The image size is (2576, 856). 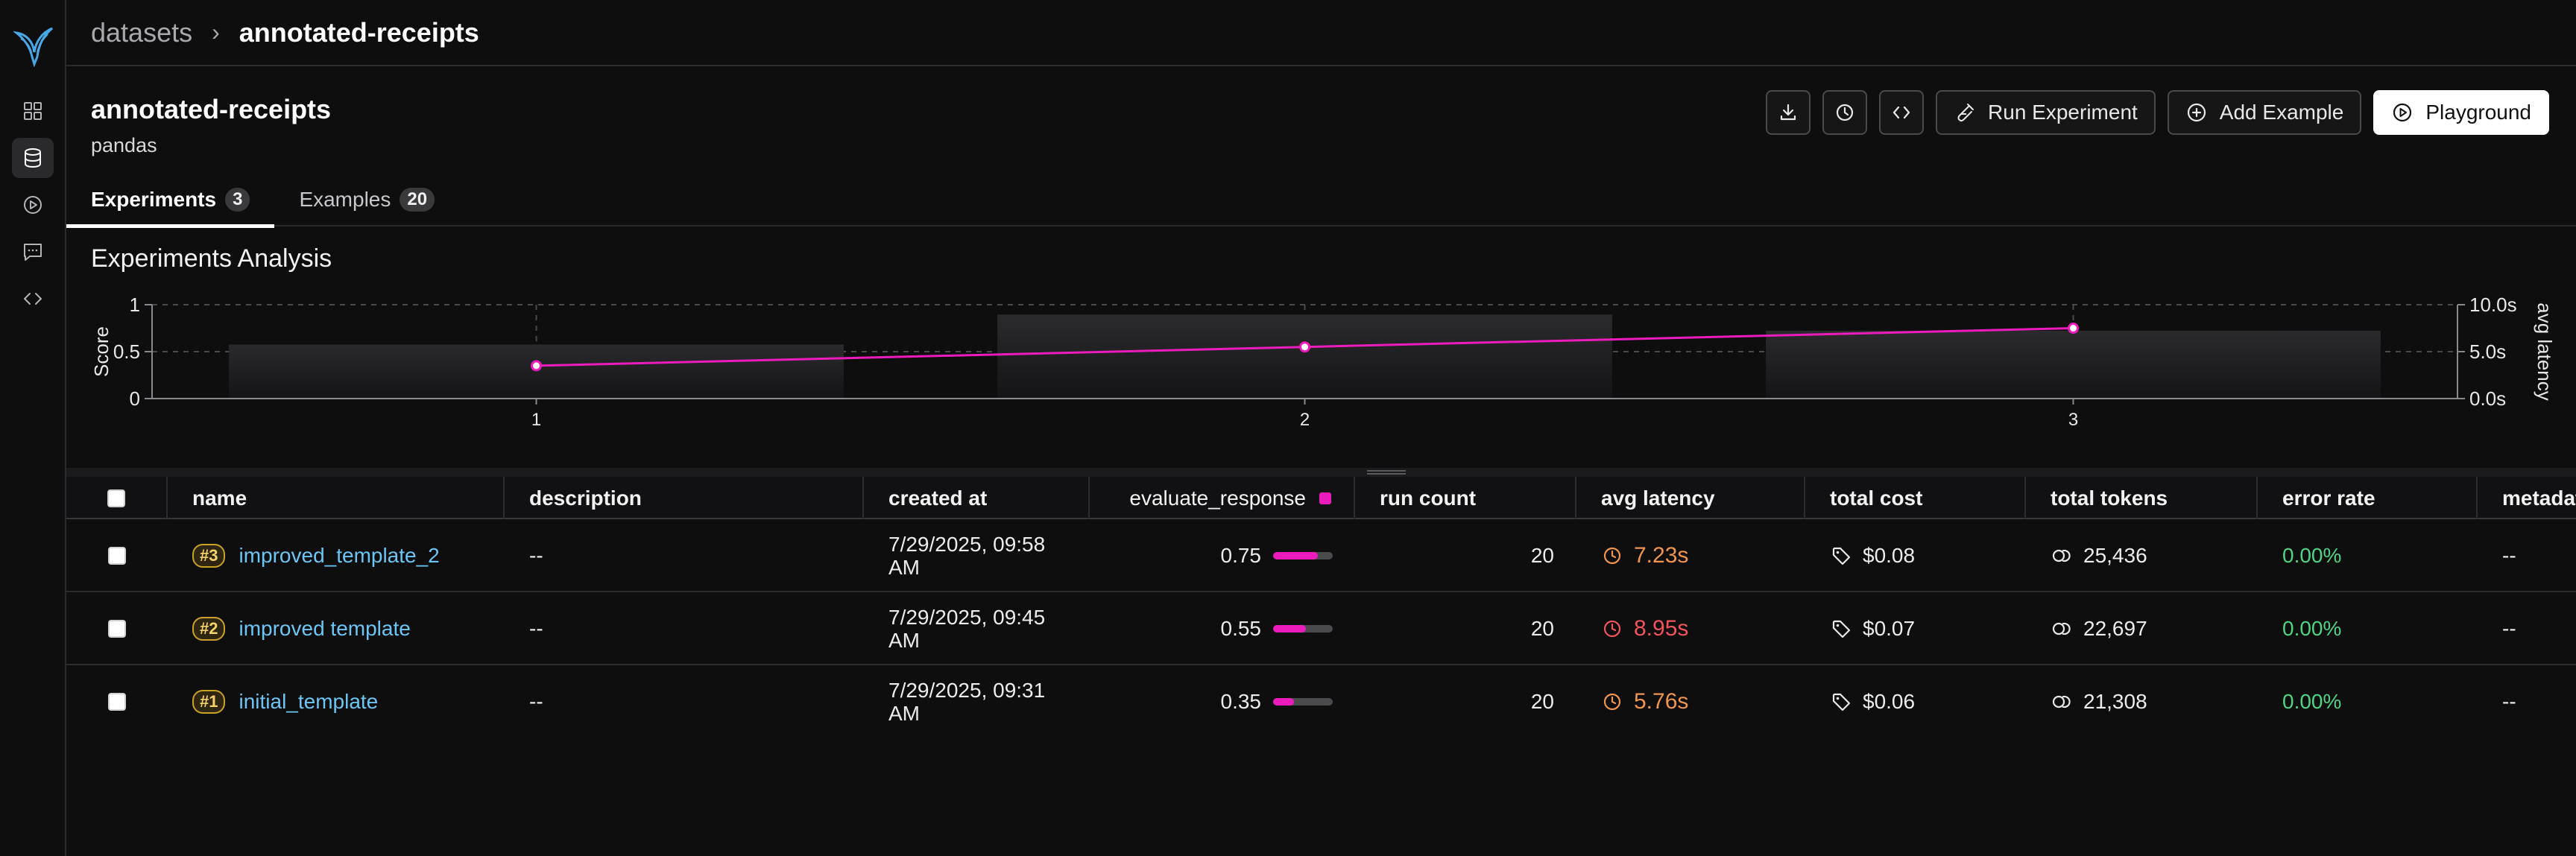 I want to click on y-axis-label: Score, so click(x=102, y=352).